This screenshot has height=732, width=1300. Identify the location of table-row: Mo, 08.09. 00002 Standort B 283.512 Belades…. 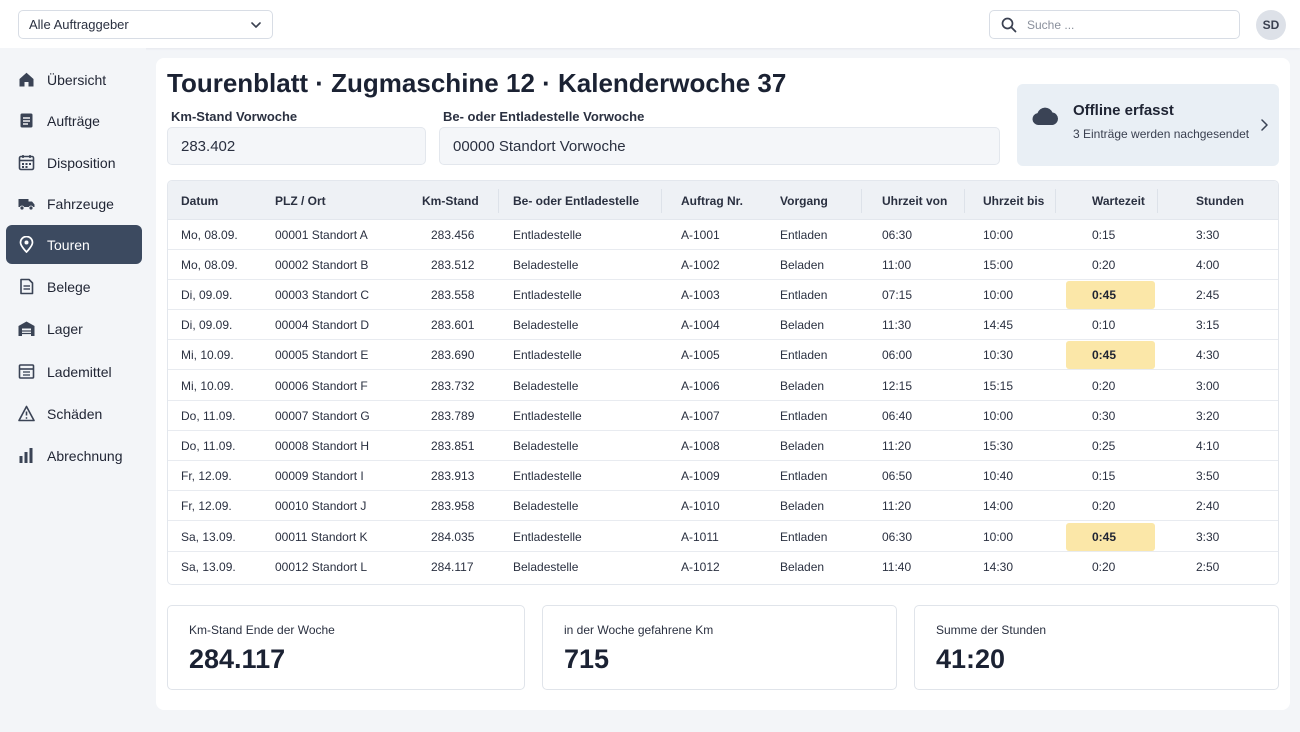
(723, 265).